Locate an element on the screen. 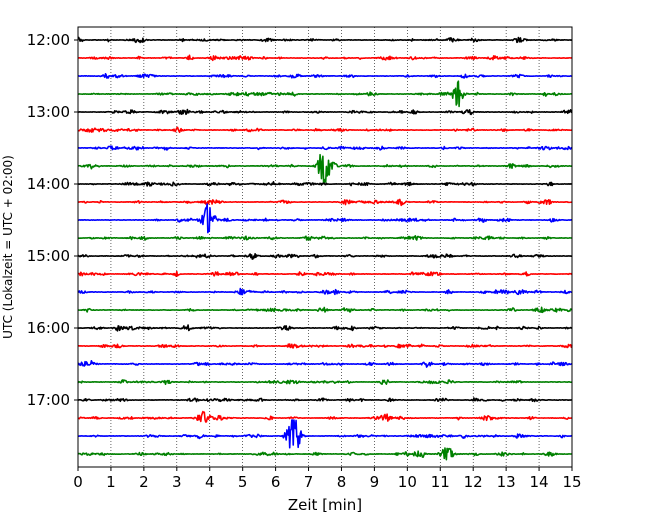 This screenshot has height=520, width=650. x-axis-label: Zeit [min] is located at coordinates (325, 505).